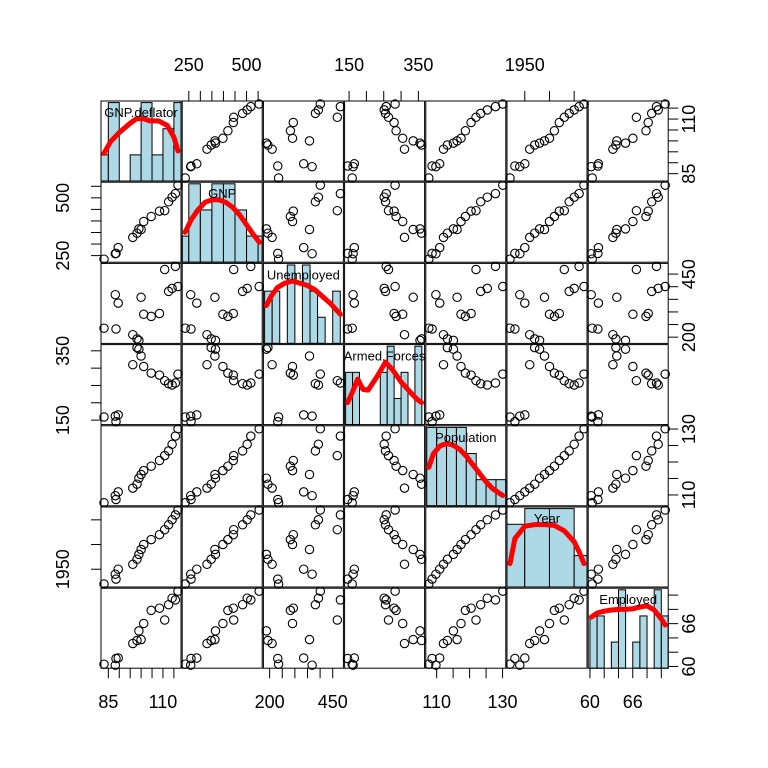 The height and width of the screenshot is (768, 768). Describe the element at coordinates (303, 274) in the screenshot. I see `variable-label-unemployed: Unemployed` at that location.